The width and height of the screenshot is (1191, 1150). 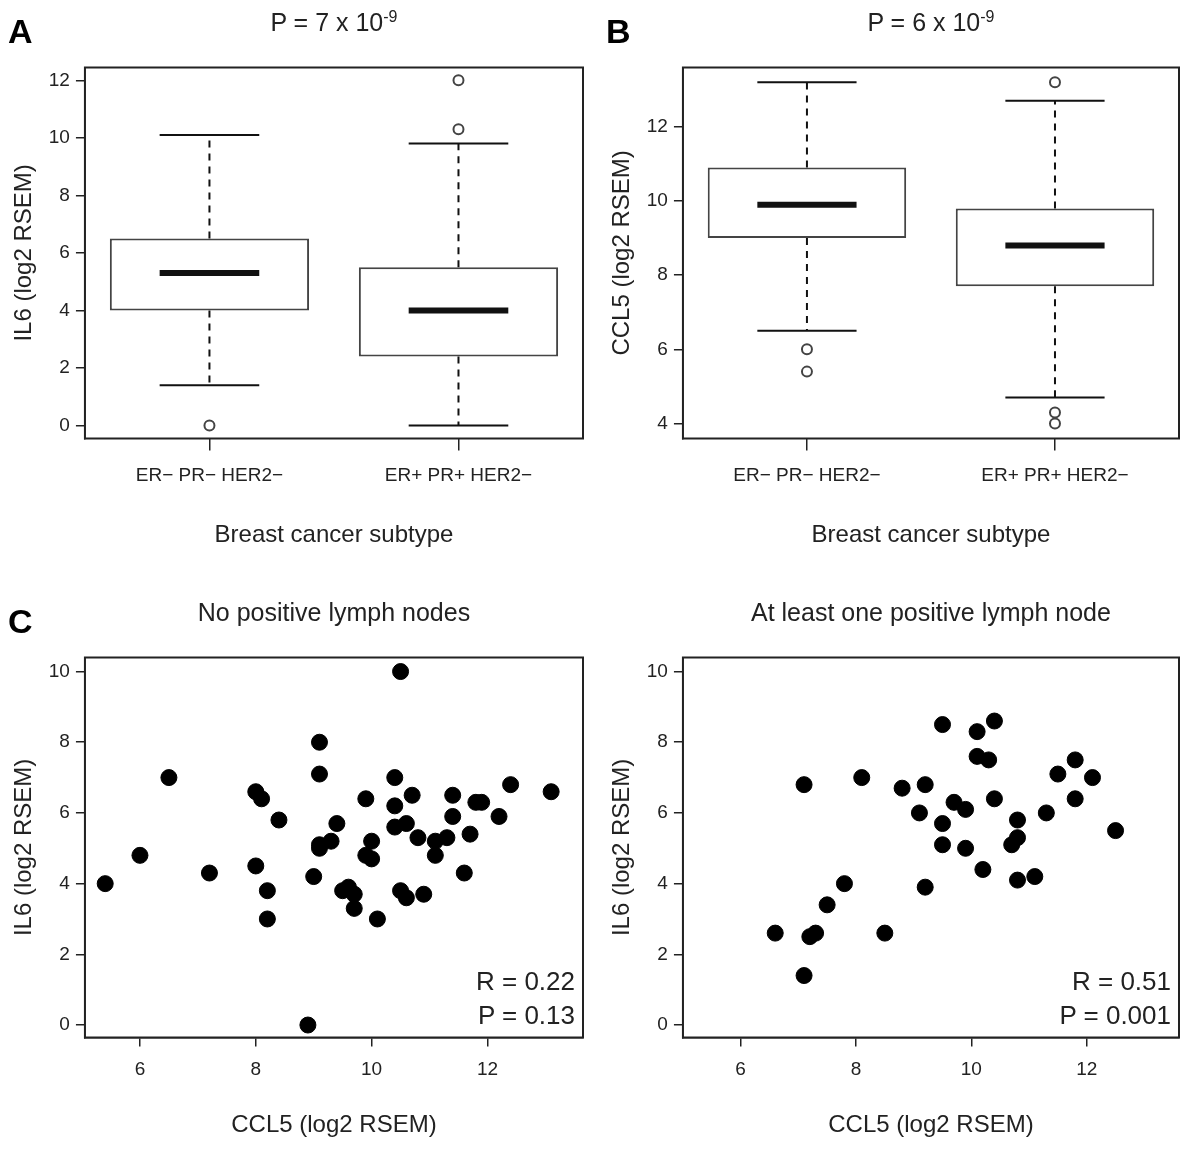 I want to click on chart-title: P = 7 x 10$^{-9}$, so click(x=334, y=23).